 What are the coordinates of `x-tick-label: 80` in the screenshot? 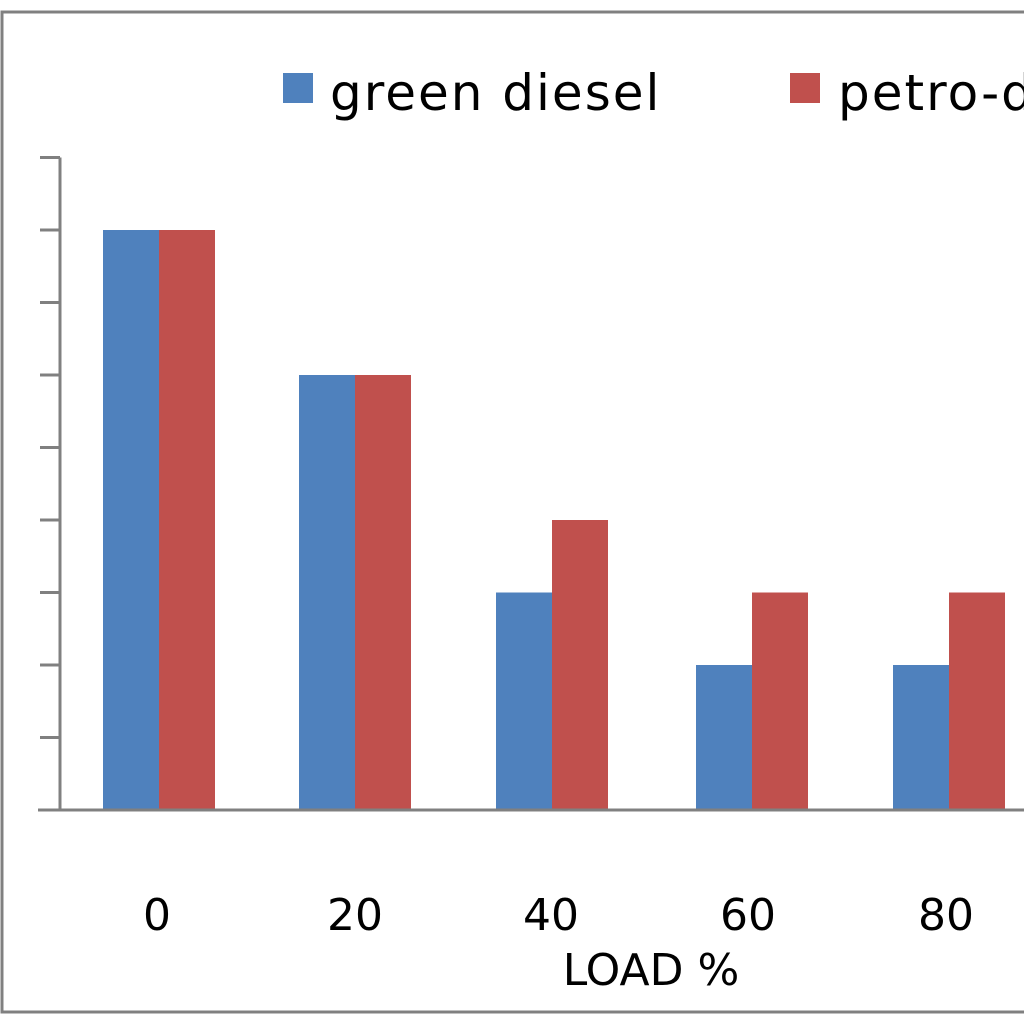 It's located at (946, 915).